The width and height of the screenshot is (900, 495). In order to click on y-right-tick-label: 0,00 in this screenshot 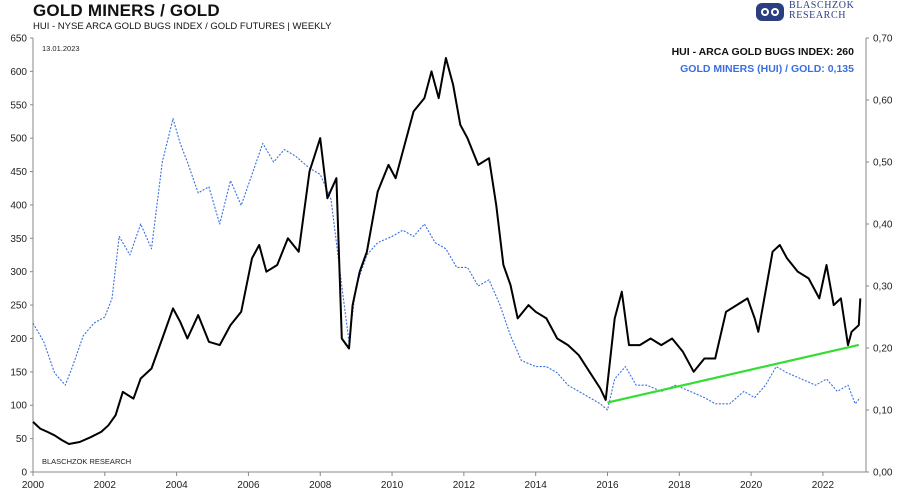, I will do `click(883, 473)`.